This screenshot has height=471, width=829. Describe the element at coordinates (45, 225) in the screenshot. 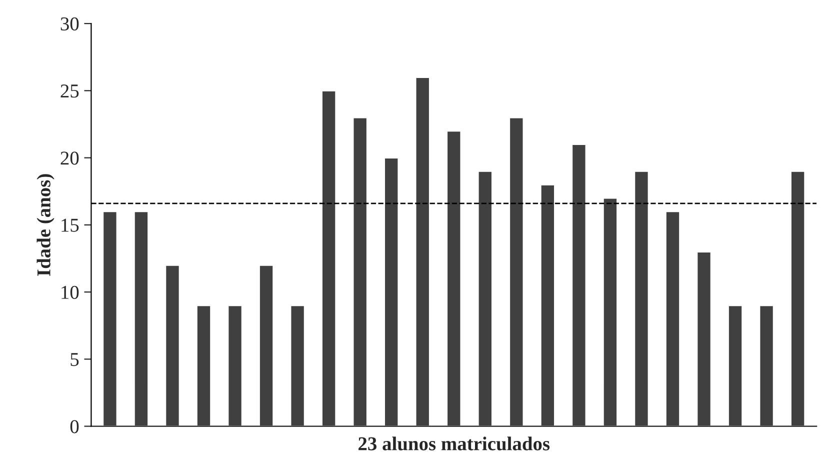

I see `y-axis-title: Idade (anos)` at that location.